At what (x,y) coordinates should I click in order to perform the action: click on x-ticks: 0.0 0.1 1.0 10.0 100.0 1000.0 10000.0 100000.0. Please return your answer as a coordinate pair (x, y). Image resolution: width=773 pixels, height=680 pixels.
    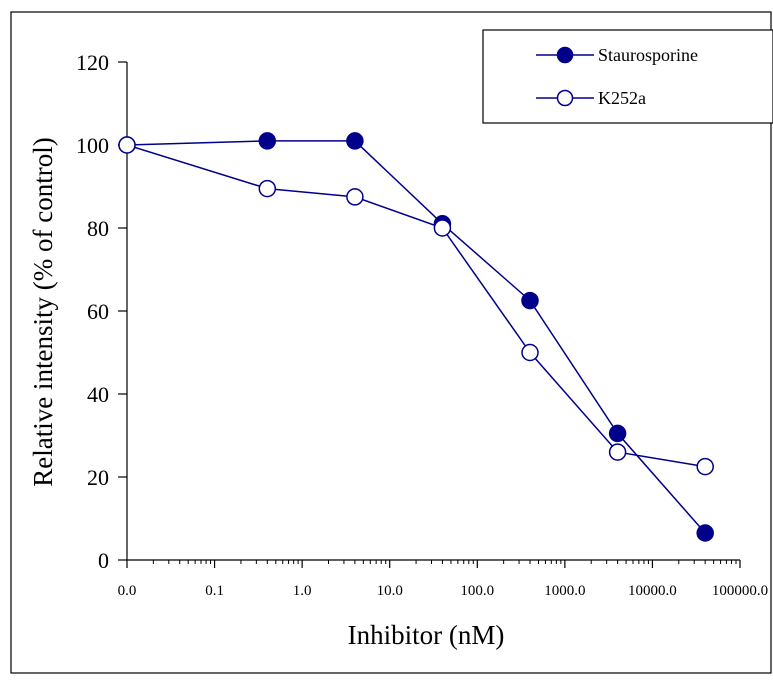
    Looking at the image, I should click on (443, 579).